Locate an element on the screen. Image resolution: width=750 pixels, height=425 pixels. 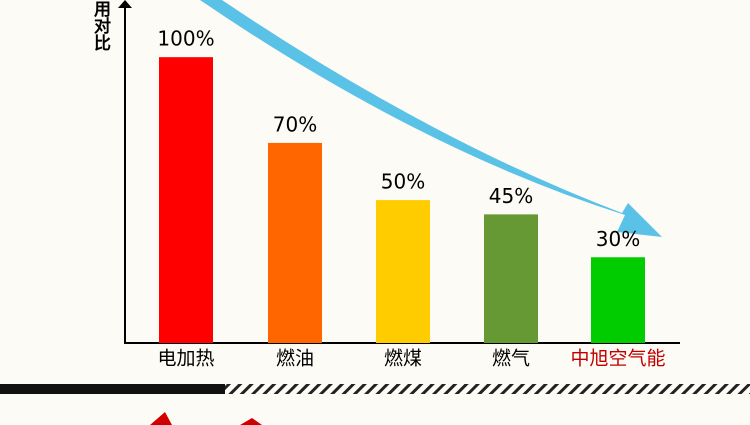
value-label: 50% is located at coordinates (403, 182).